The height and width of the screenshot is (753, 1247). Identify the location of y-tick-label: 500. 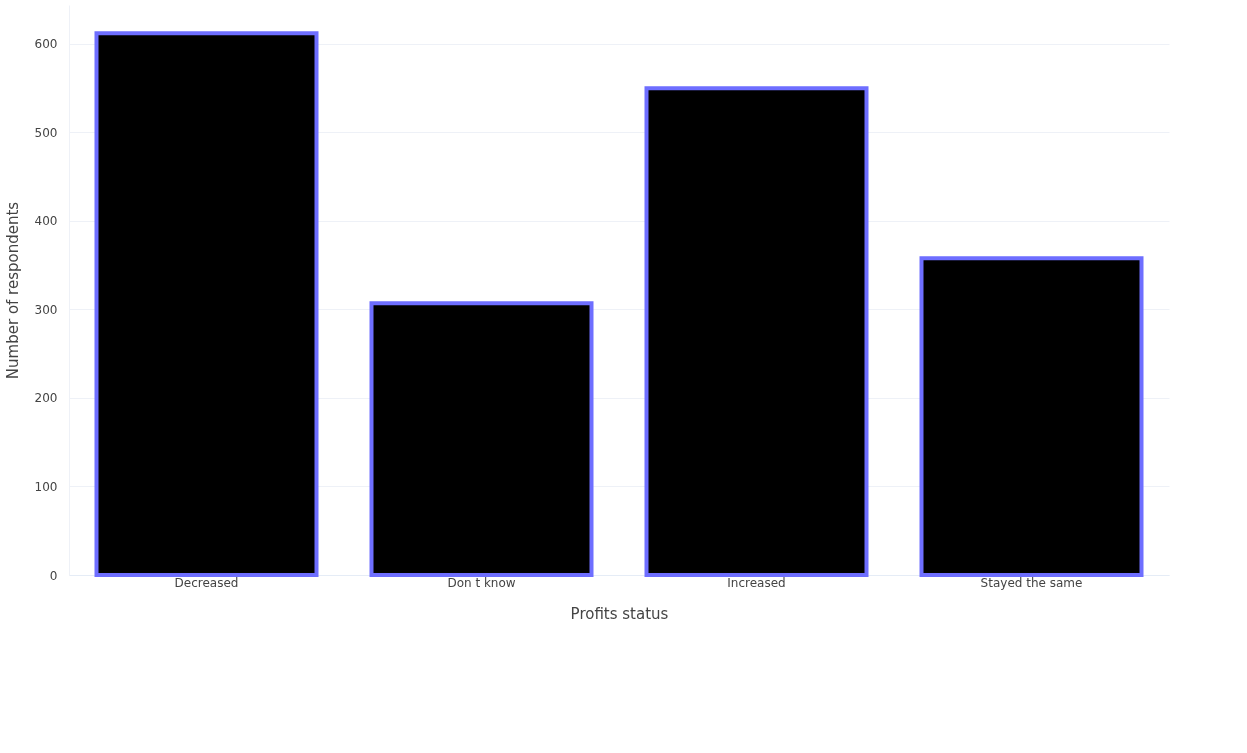
(46, 132).